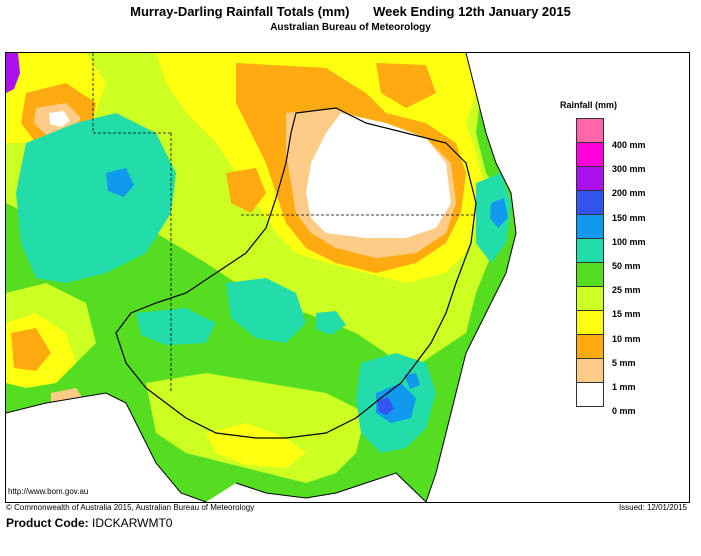  Describe the element at coordinates (624, 387) in the screenshot. I see `legend-label-1mm: 1 mm` at that location.